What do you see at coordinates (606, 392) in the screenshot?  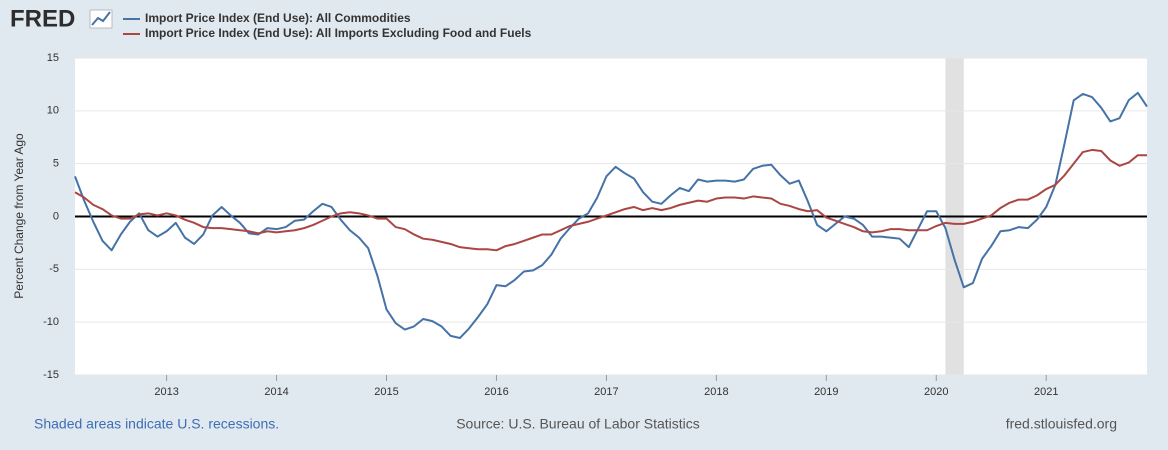 I see `x-tick-label: 2017` at bounding box center [606, 392].